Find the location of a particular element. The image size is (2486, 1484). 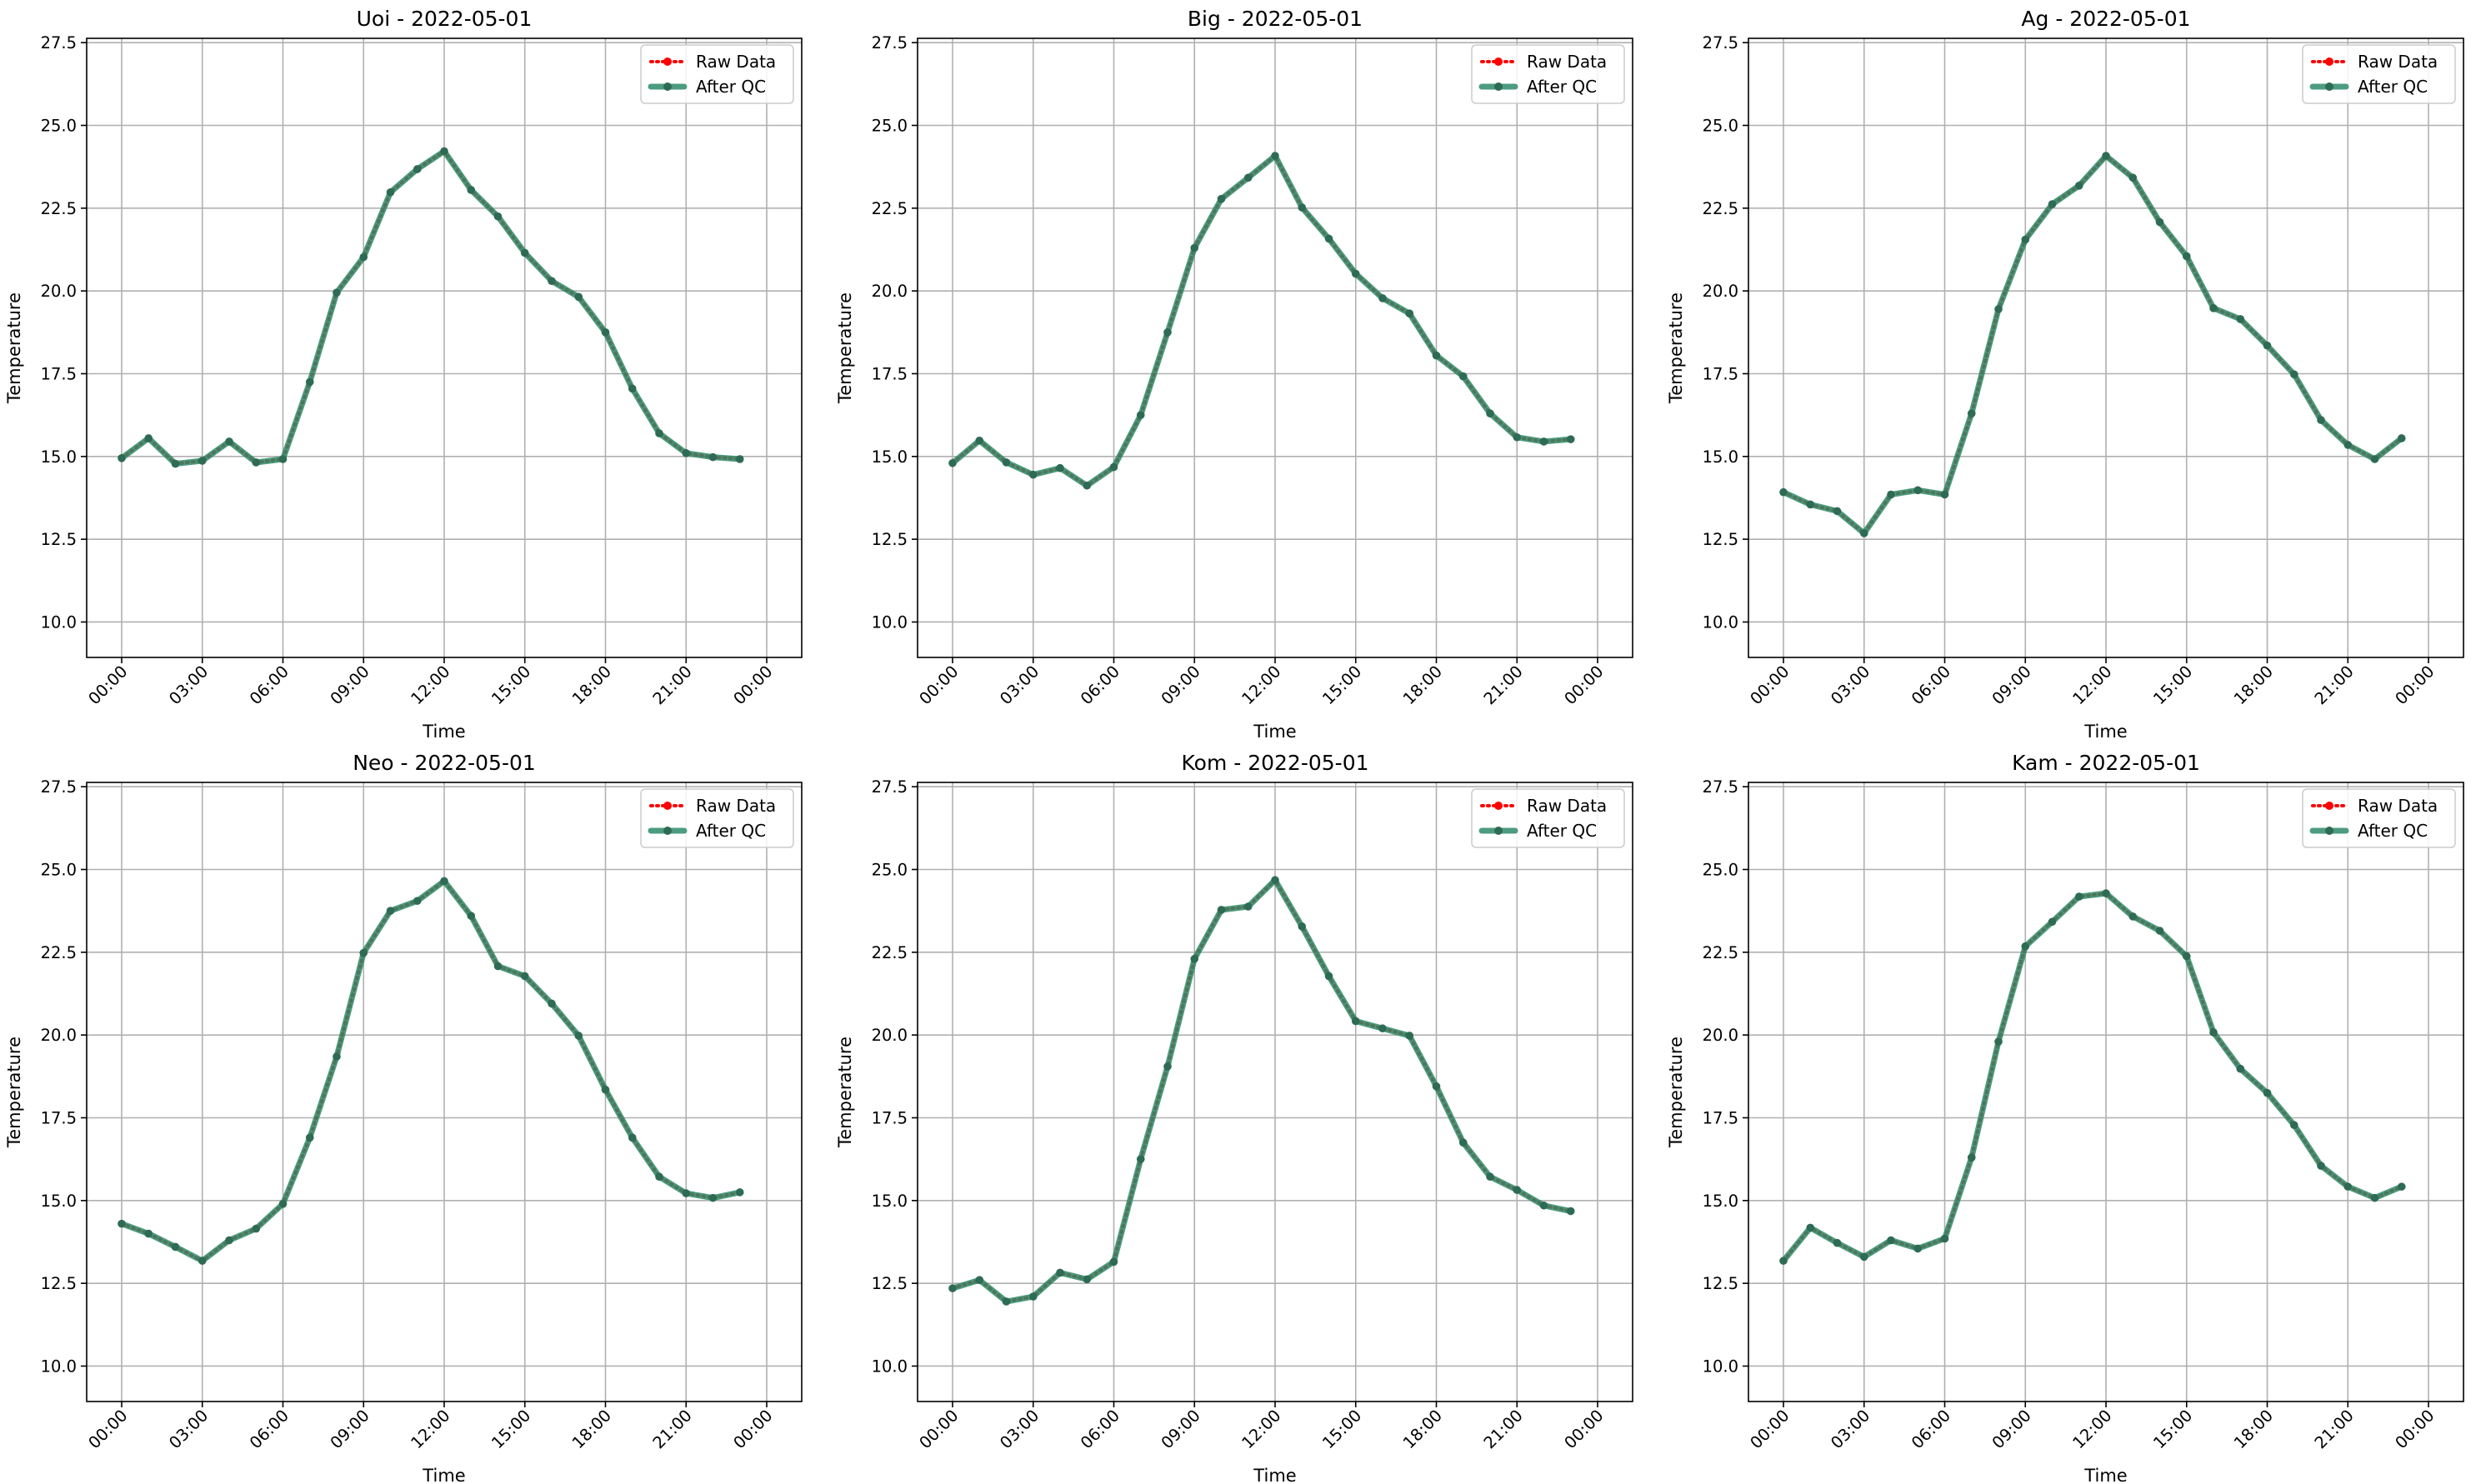

x-tick-label: 09:00 is located at coordinates (1181, 1429).